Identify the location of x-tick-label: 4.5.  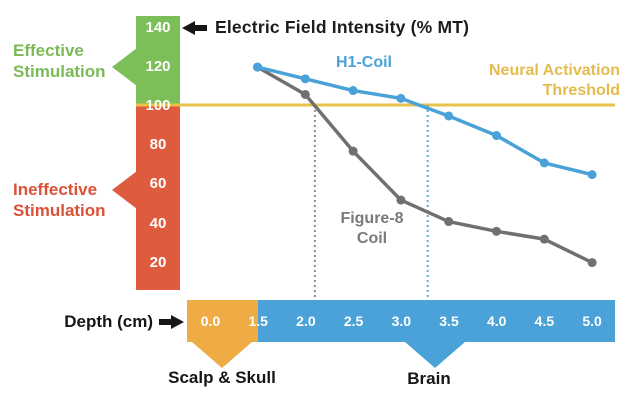
(544, 321).